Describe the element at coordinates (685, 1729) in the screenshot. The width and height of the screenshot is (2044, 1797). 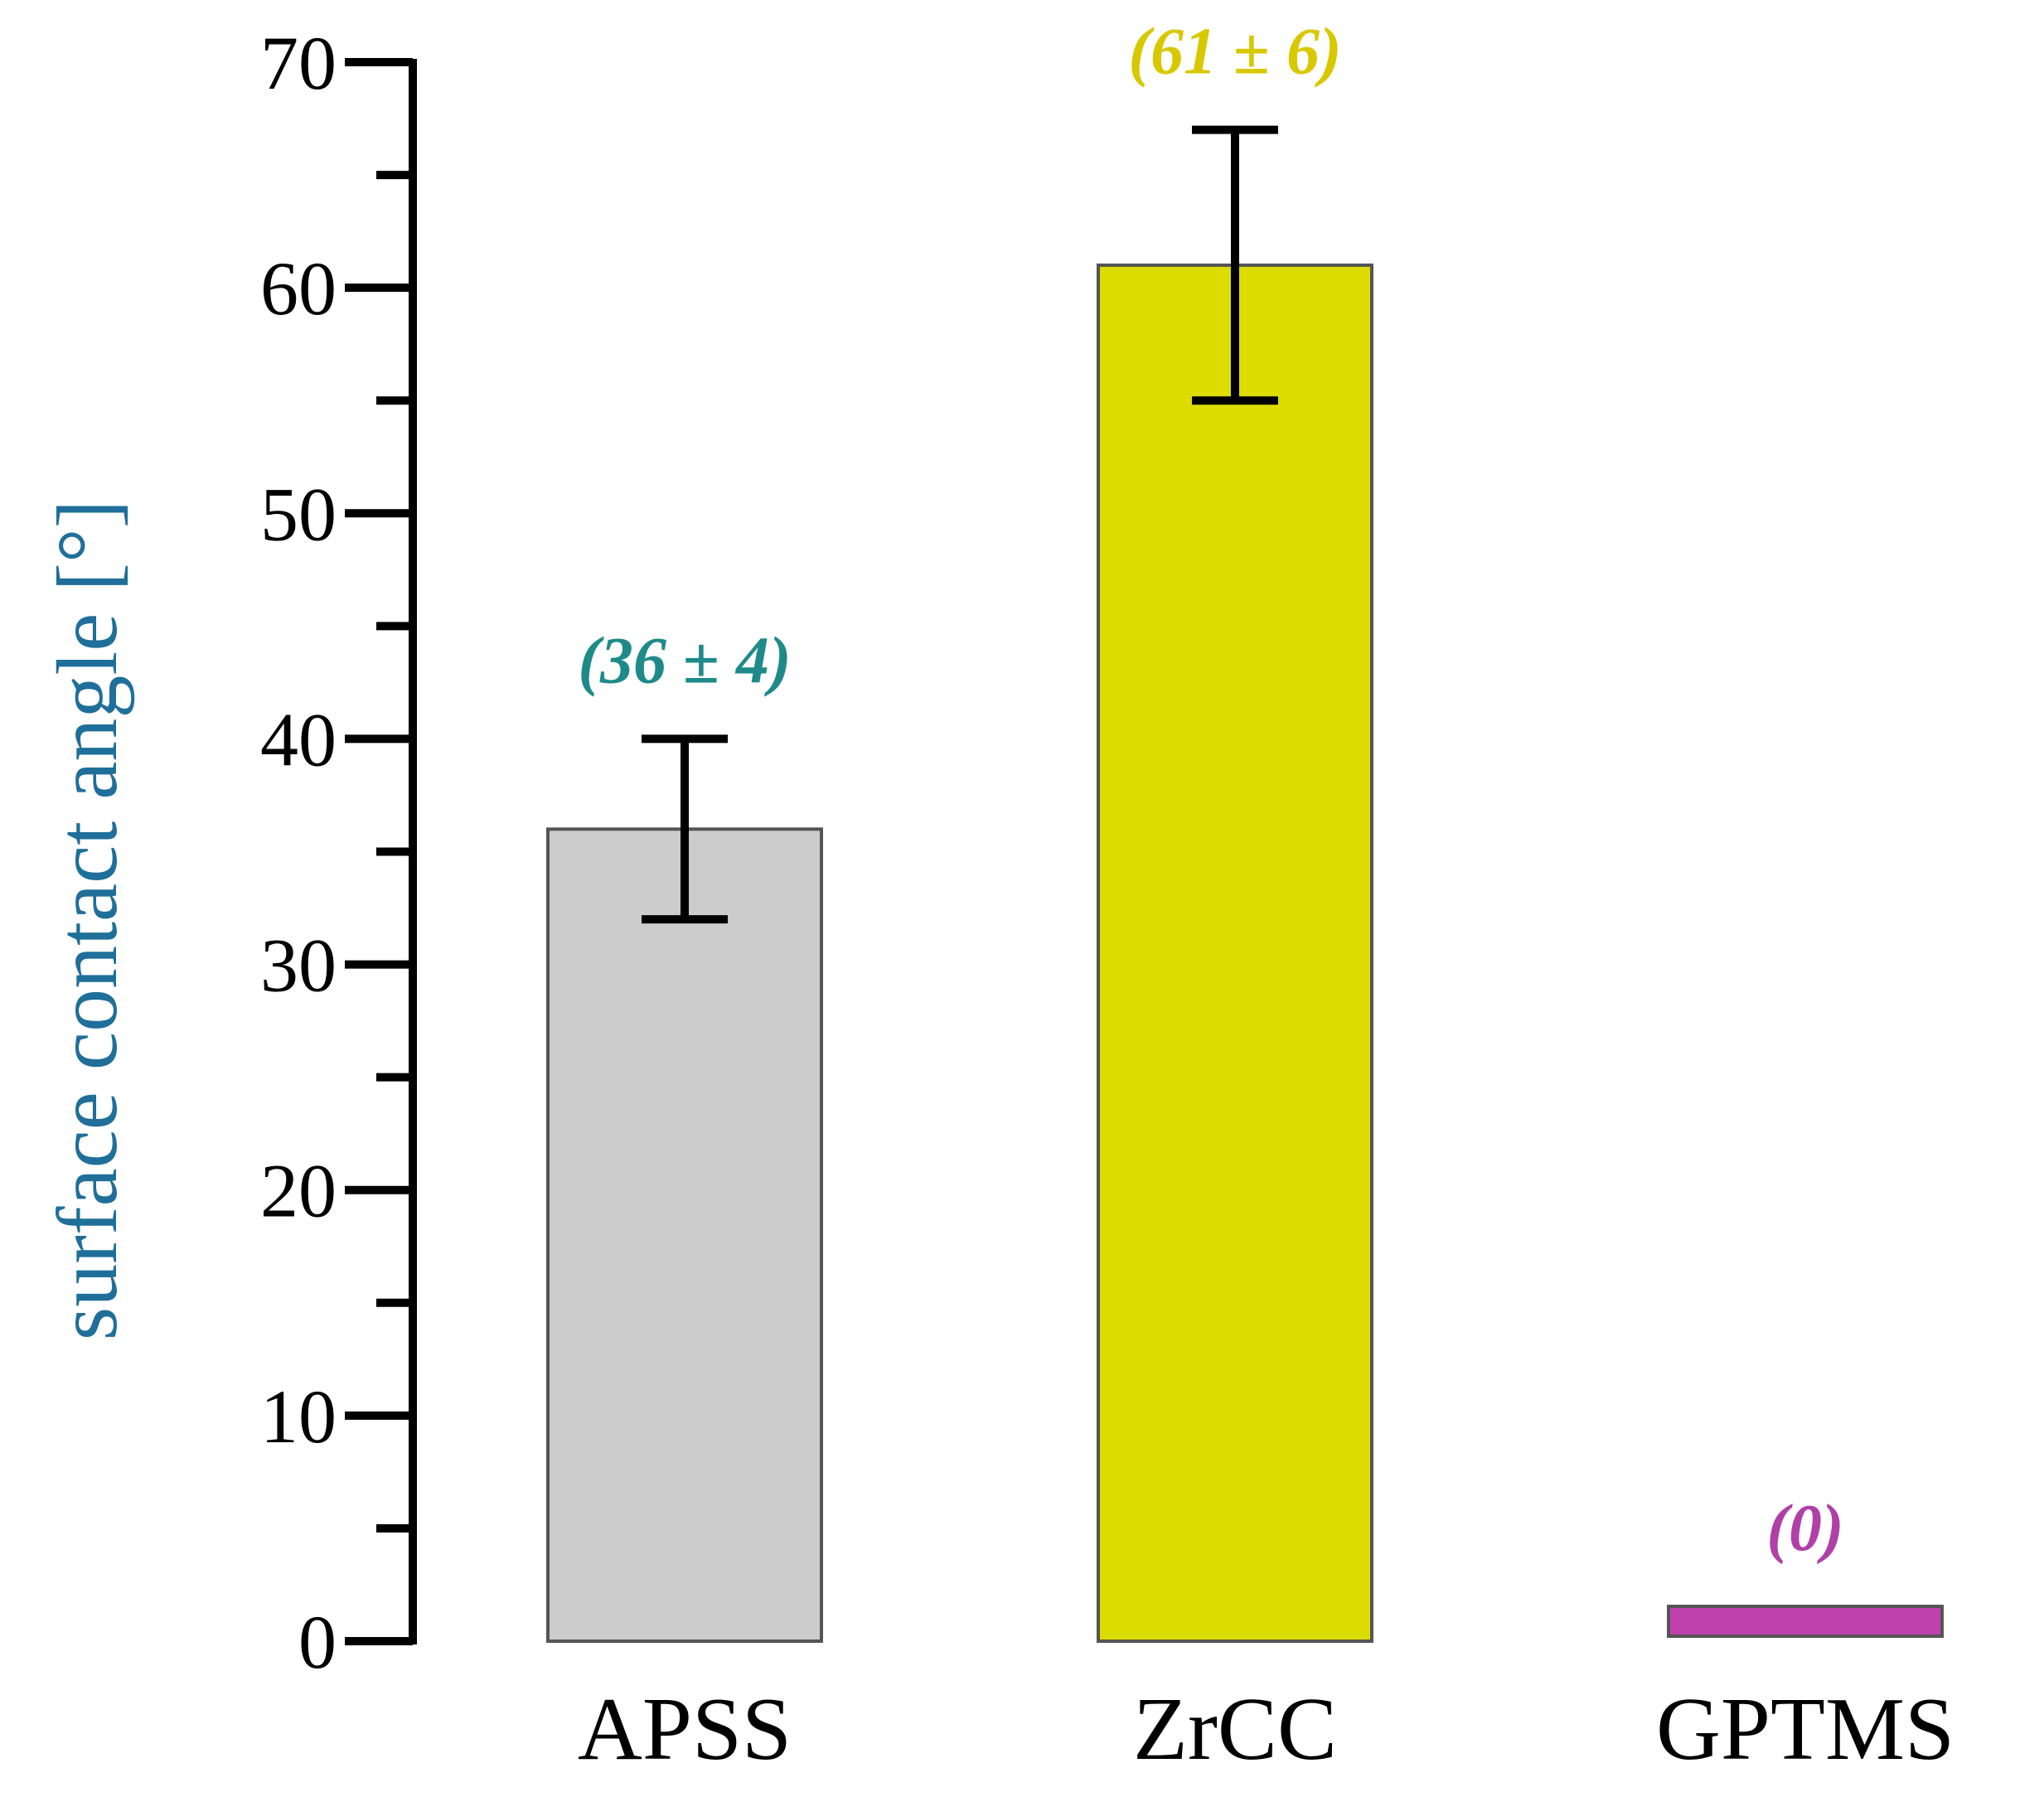
I see `category-label-apss: APSS` at that location.